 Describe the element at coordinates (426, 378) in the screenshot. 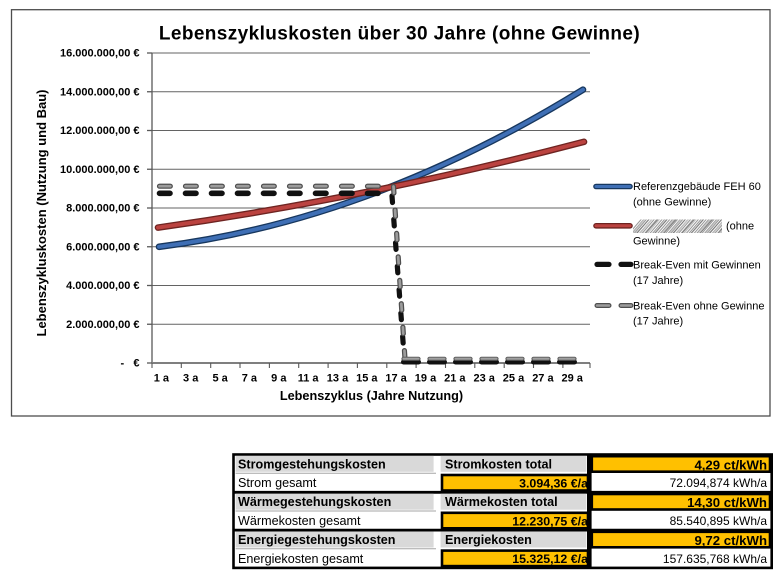

I see `svg-text: 19 a` at that location.